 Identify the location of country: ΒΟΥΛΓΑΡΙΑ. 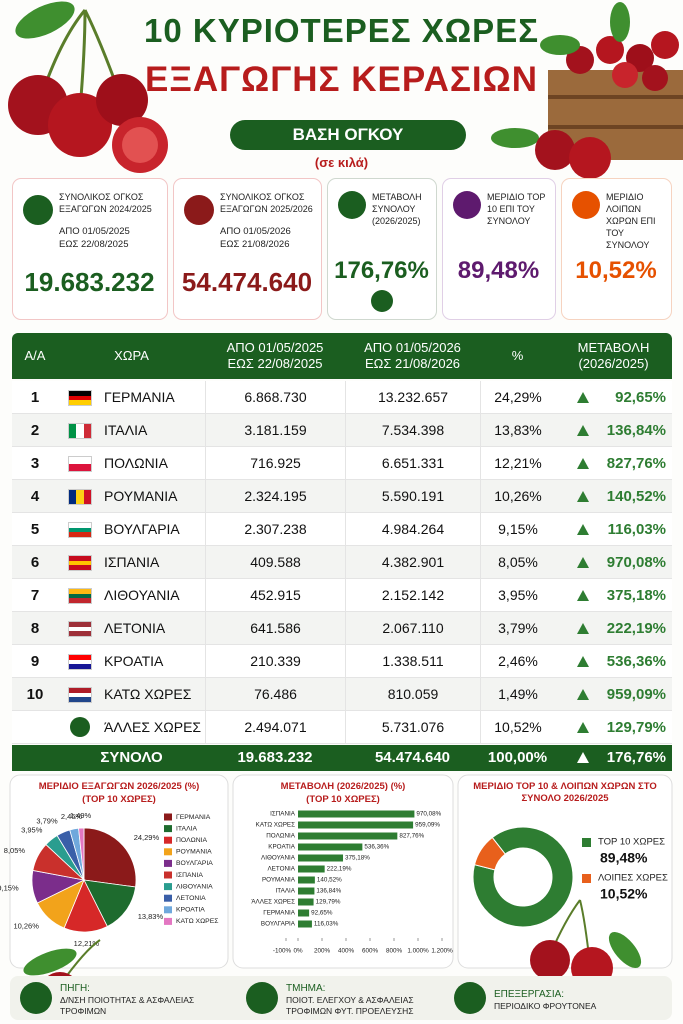
(142, 529).